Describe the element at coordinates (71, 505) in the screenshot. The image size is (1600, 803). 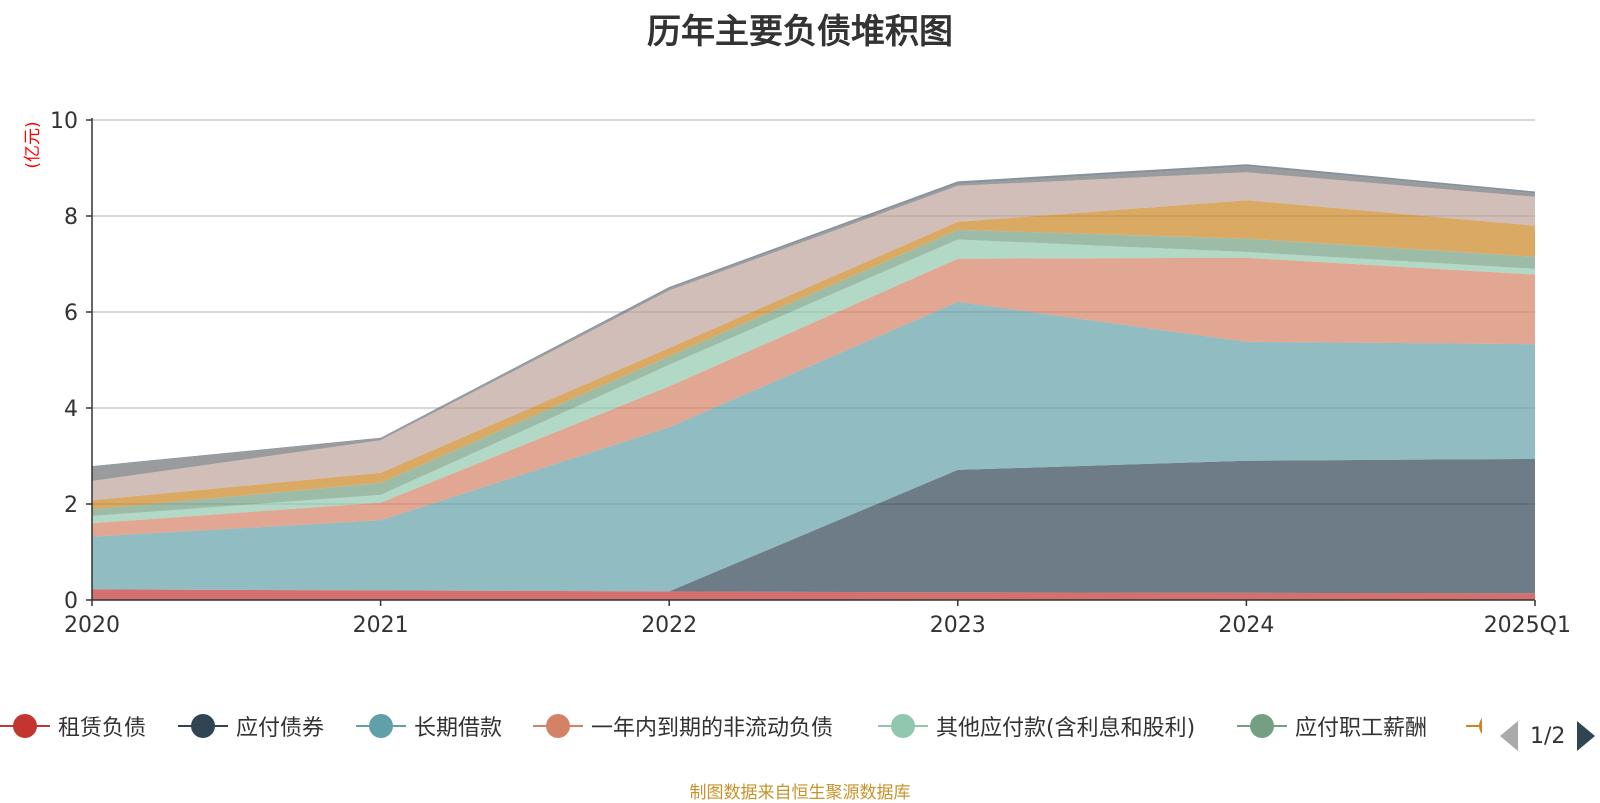
I see `y-tick-label: 2` at that location.